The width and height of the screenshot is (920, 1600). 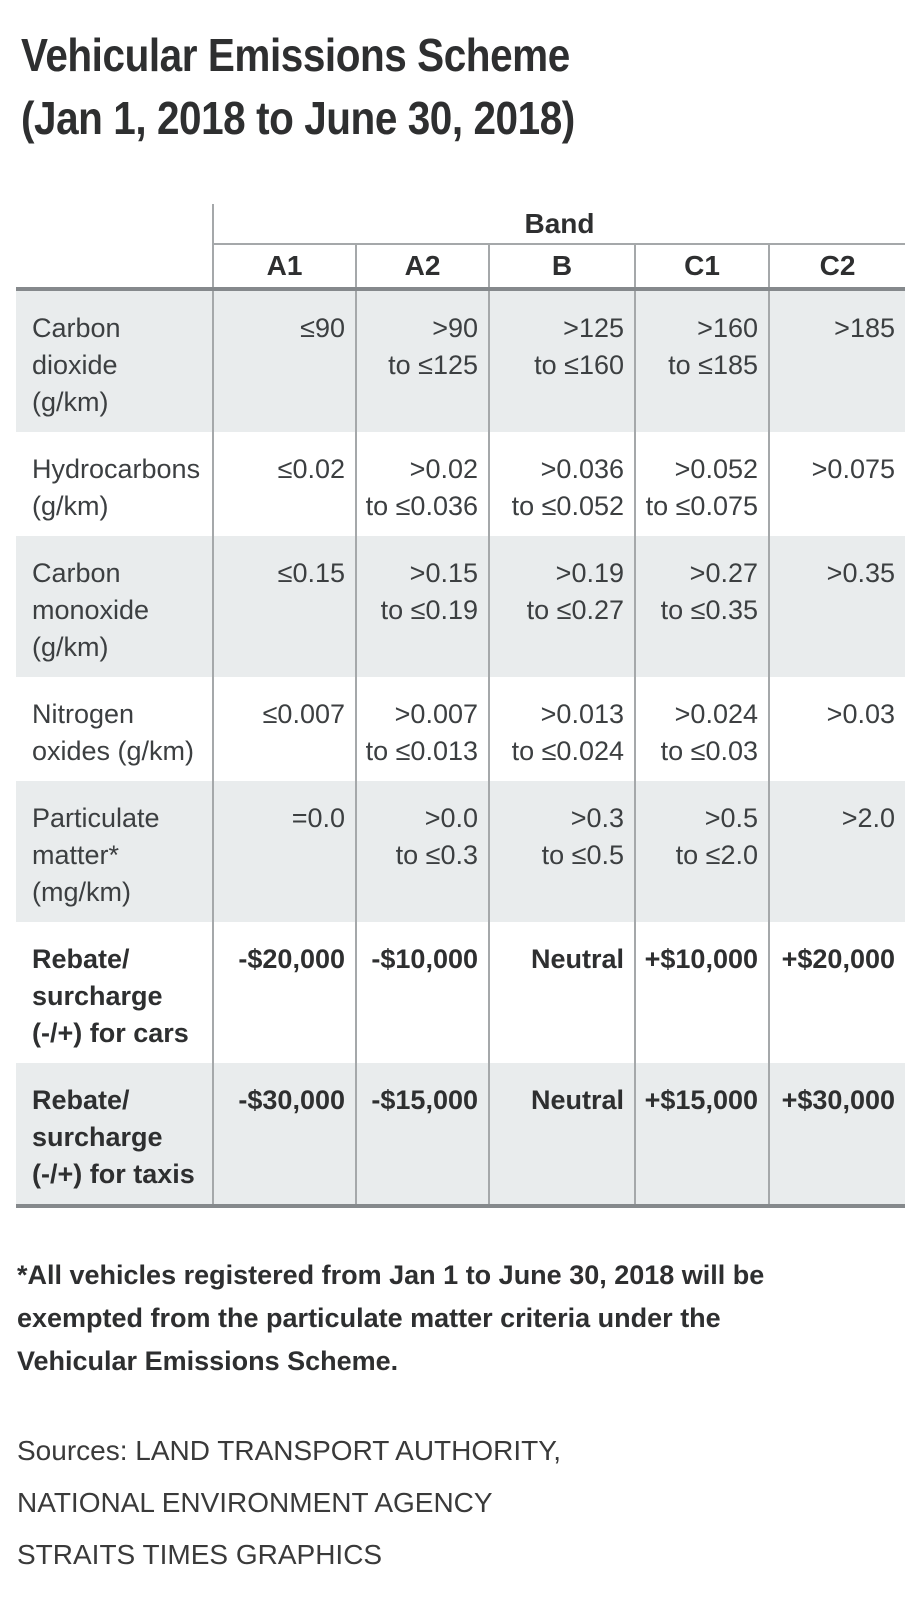 What do you see at coordinates (91, 610) in the screenshot?
I see `row-label: Carbon monoxide (g/km)` at bounding box center [91, 610].